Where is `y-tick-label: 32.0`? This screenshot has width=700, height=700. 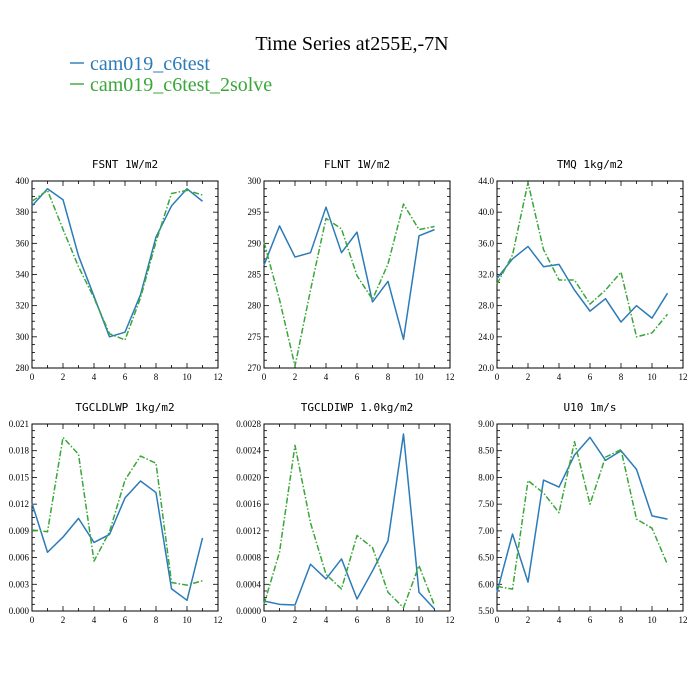 y-tick-label: 32.0 is located at coordinates (486, 275).